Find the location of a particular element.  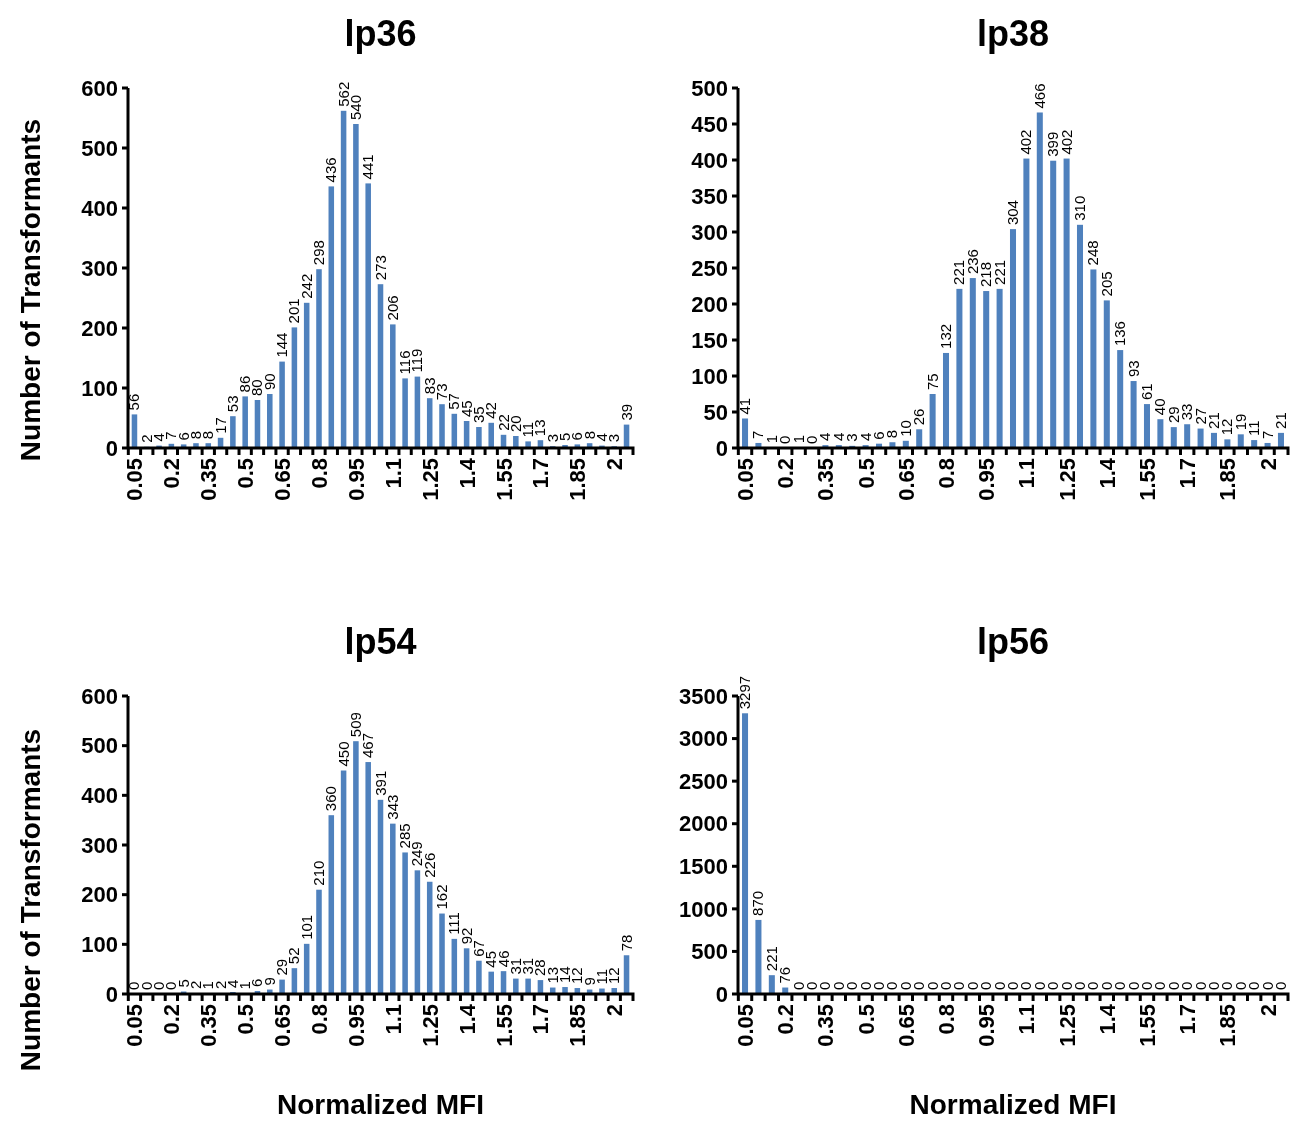

data-label: 41 is located at coordinates (745, 406).